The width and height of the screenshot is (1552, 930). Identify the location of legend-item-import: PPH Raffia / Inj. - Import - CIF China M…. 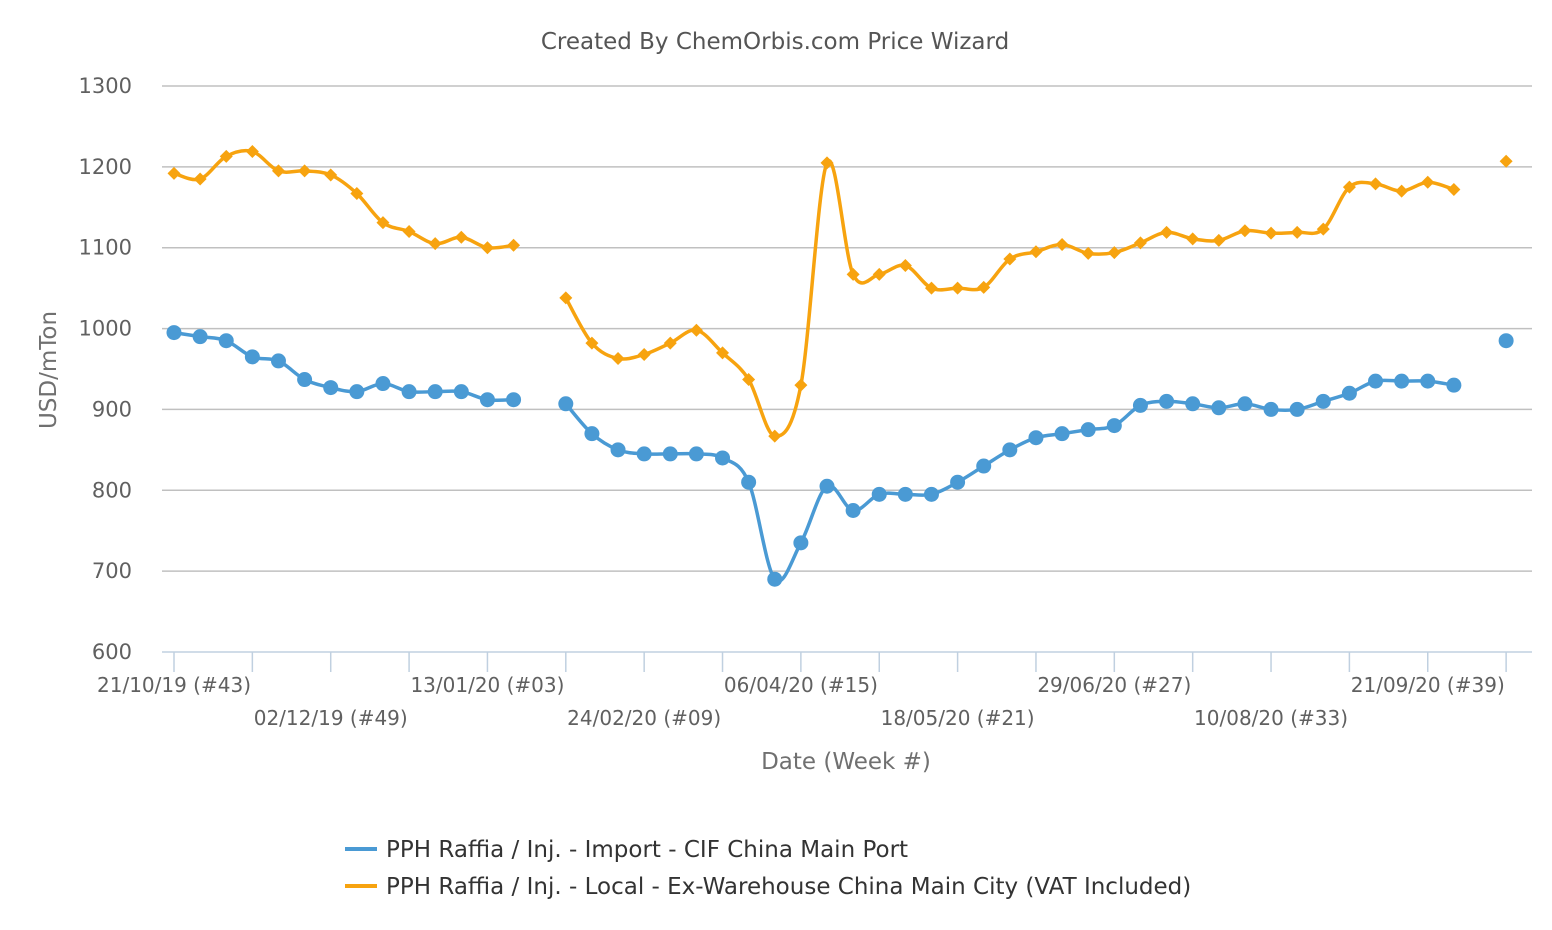
(626, 850).